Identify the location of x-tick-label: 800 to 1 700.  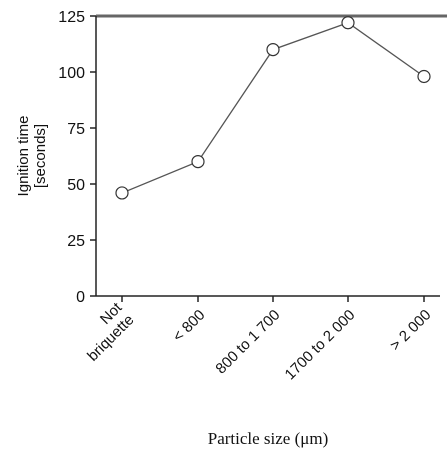
(247, 341).